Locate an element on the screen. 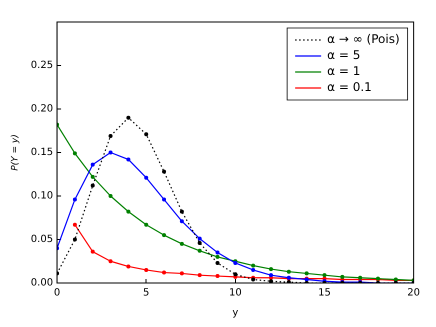 This screenshot has width=436, height=327. x-tick-label: 20 is located at coordinates (413, 293).